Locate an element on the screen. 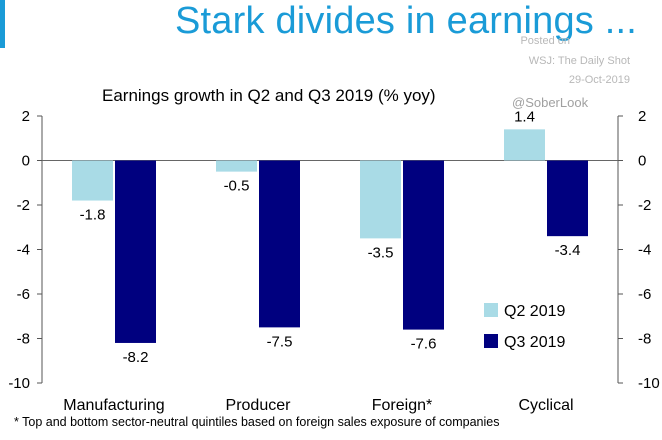  data-label: -7.6 is located at coordinates (424, 344).